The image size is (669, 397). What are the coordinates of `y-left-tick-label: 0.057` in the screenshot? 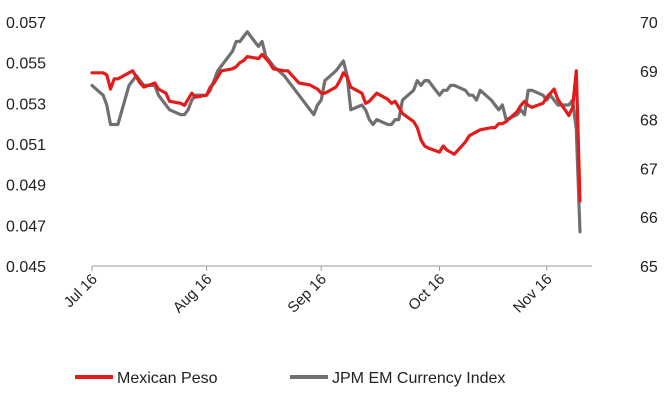 It's located at (26, 23).